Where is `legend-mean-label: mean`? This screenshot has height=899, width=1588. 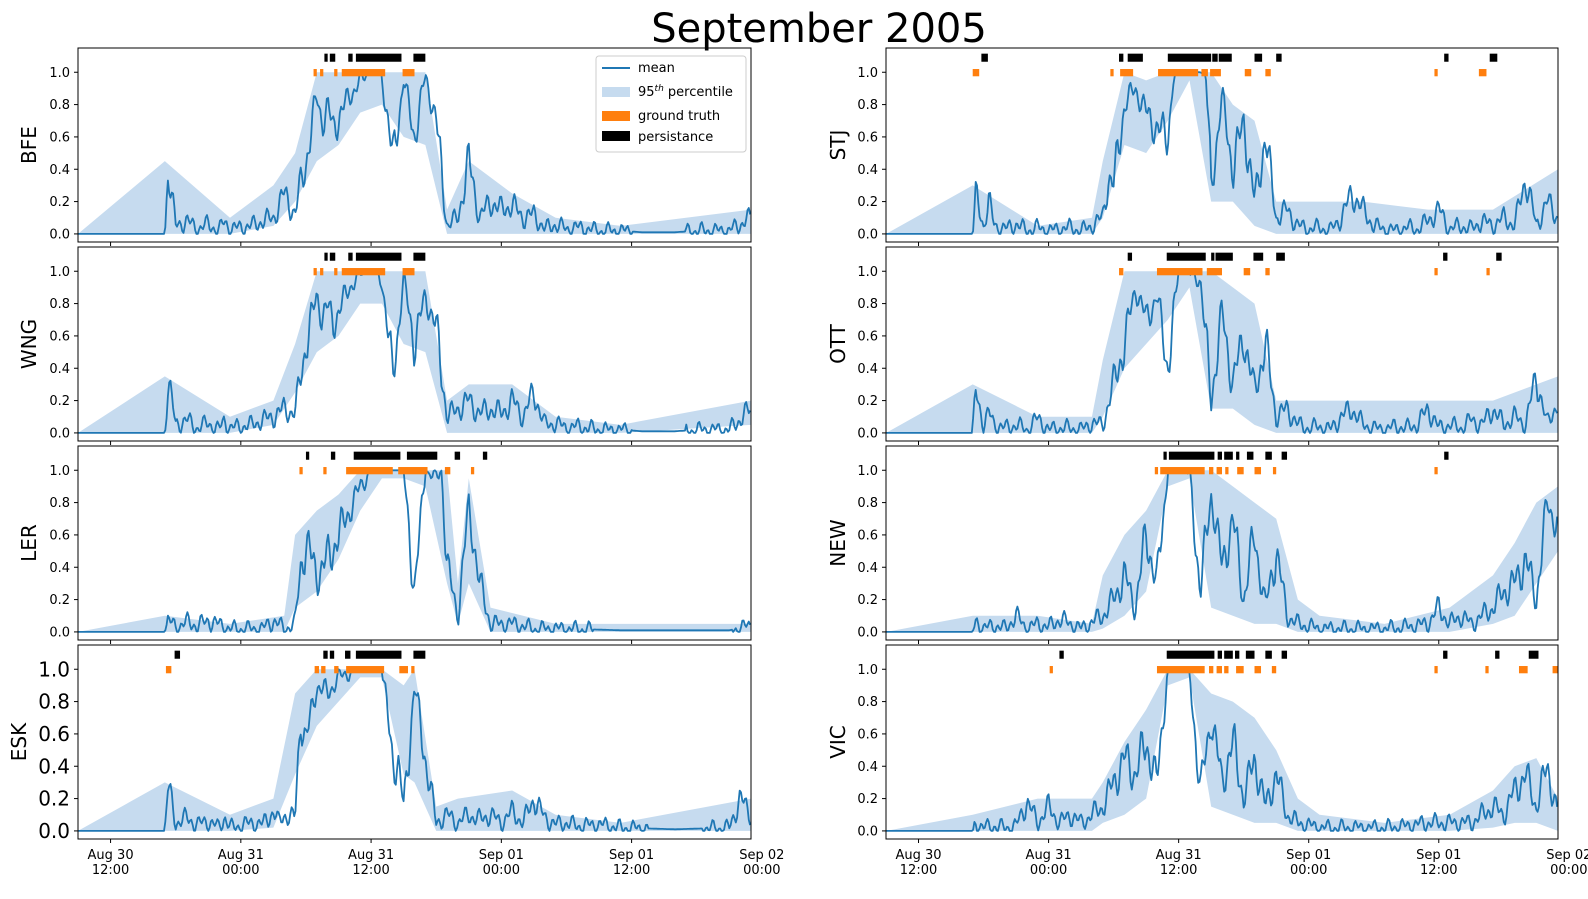
legend-mean-label: mean is located at coordinates (656, 68).